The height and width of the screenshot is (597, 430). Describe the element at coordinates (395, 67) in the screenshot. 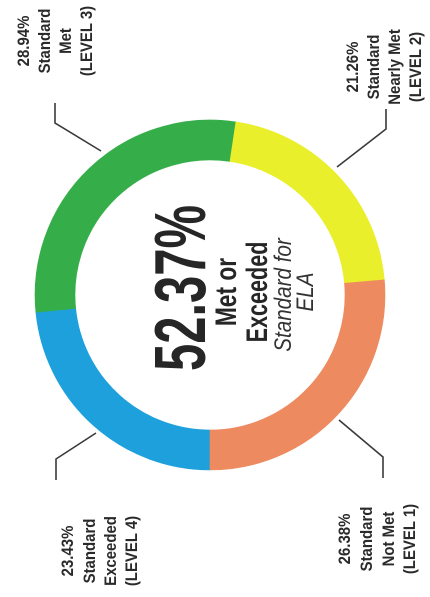

I see `slice-label-line: Nearly Met` at that location.